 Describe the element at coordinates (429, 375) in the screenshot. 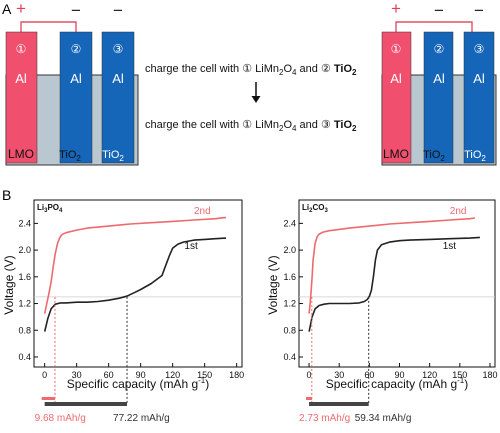

I see `x-tick-label: 120` at that location.